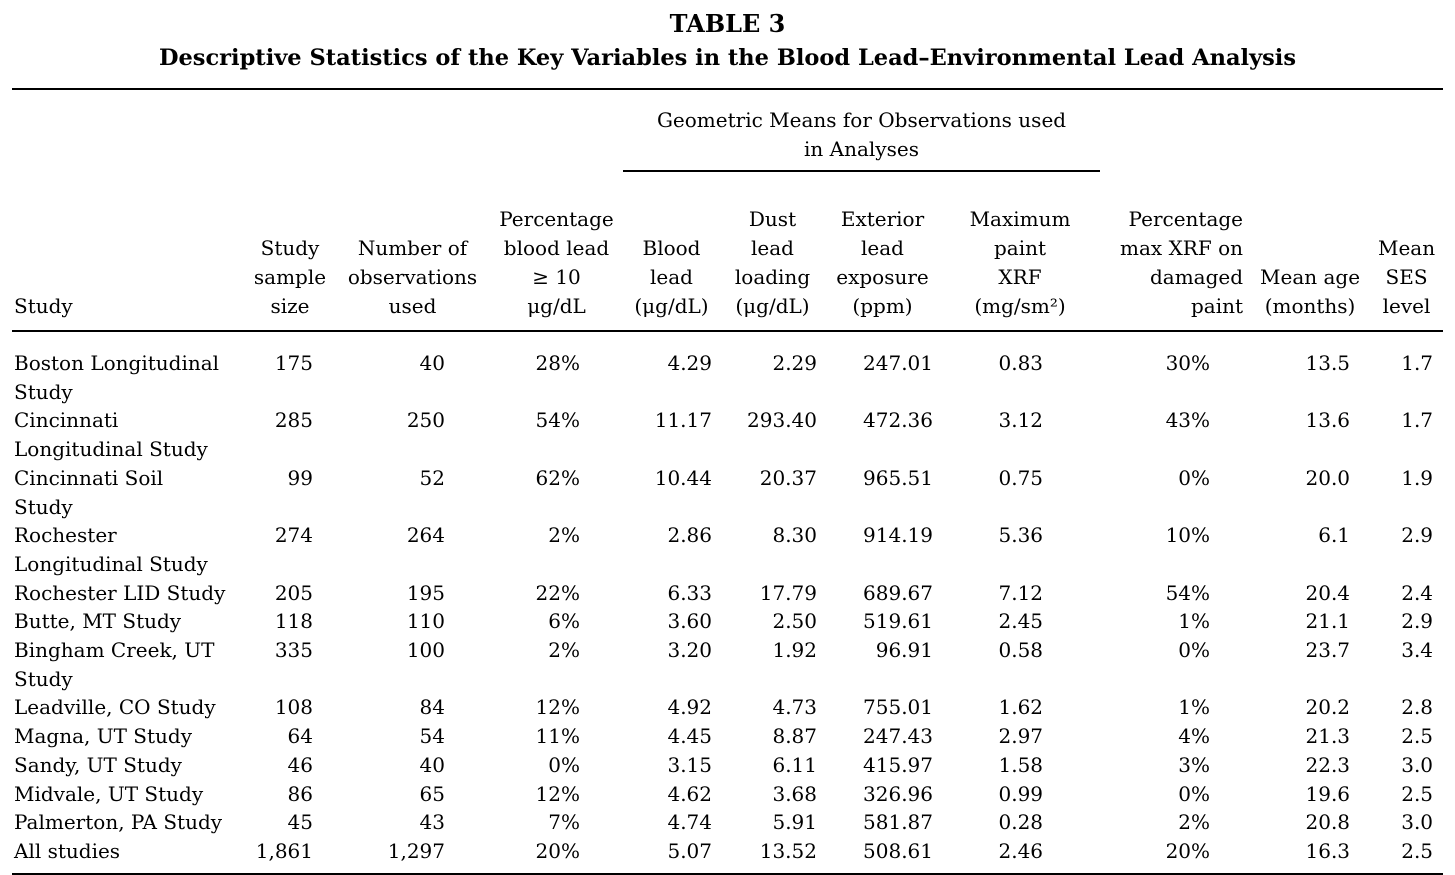 The width and height of the screenshot is (1455, 875). What do you see at coordinates (118, 822) in the screenshot?
I see `study-name-cell: Palmerton, PA Study` at bounding box center [118, 822].